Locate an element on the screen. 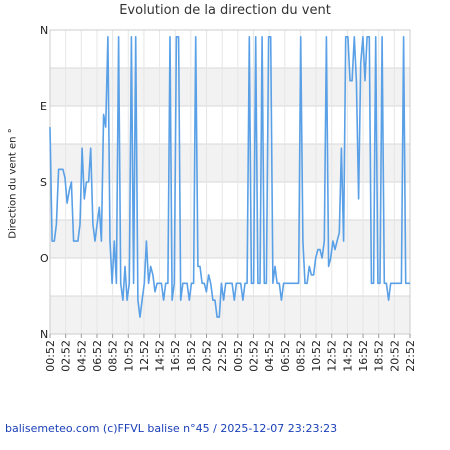 Image resolution: width=450 pixels, height=450 pixels. y-tick-label: E is located at coordinates (43, 106).